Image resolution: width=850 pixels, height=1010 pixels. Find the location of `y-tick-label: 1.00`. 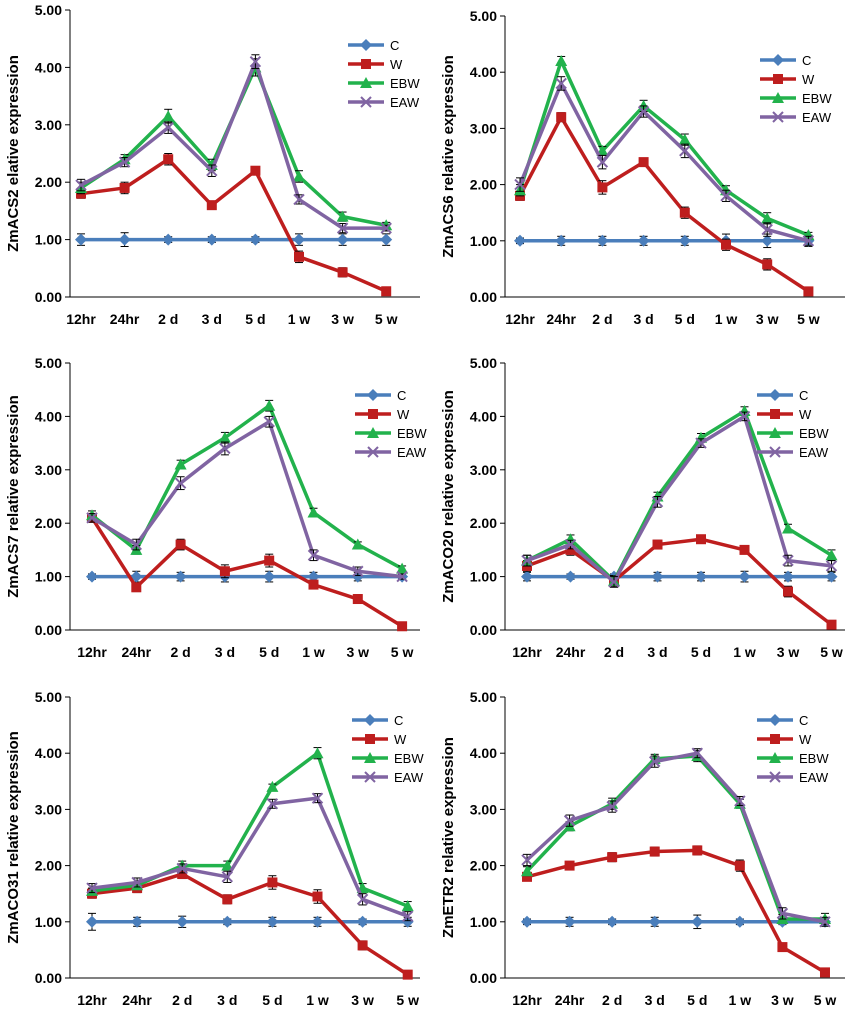

y-tick-label: 1.00 is located at coordinates (483, 577).